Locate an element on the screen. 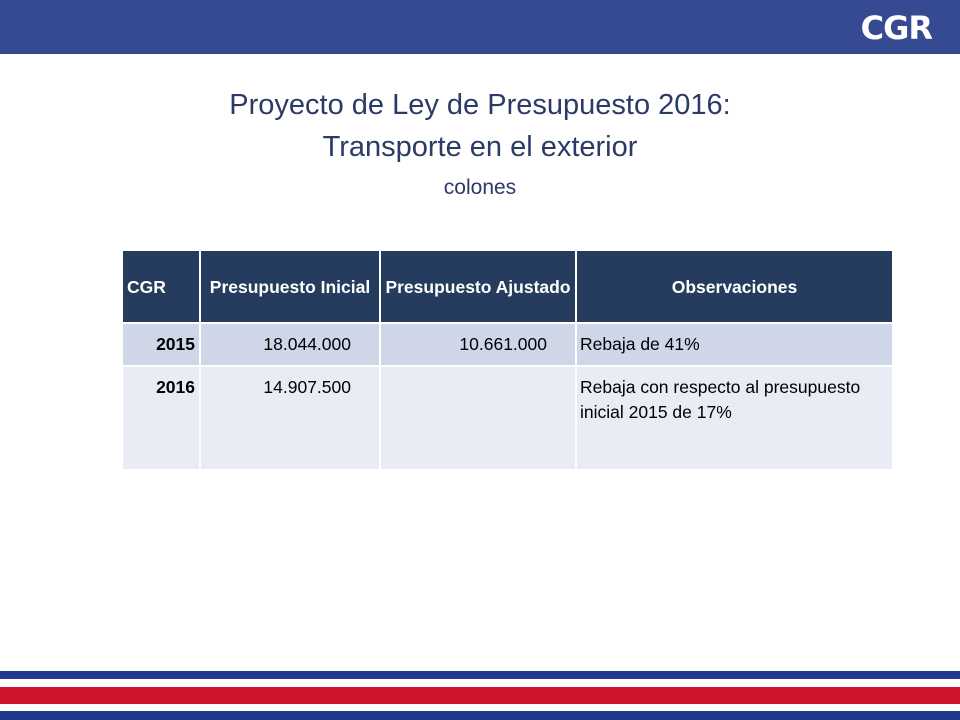 The image size is (960, 720). header-bar: CGR is located at coordinates (480, 27).